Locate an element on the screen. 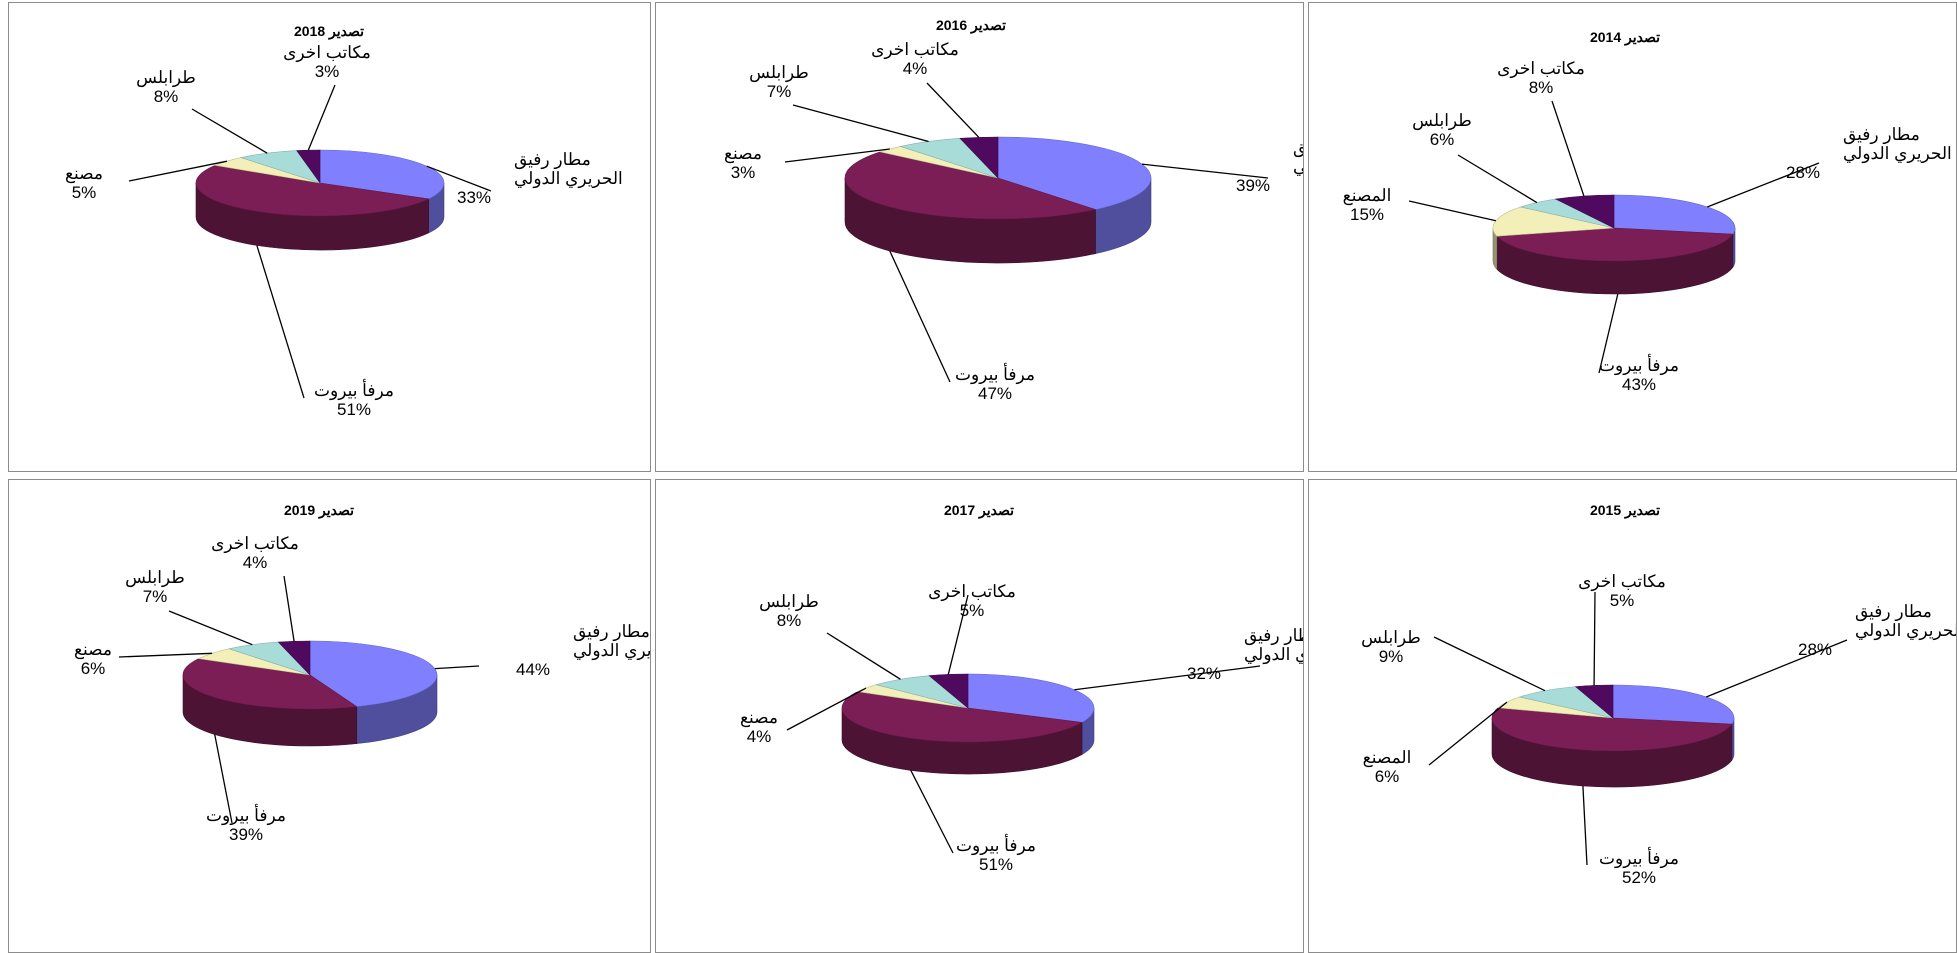  chart-title: تصدير 2018 is located at coordinates (329, 31).